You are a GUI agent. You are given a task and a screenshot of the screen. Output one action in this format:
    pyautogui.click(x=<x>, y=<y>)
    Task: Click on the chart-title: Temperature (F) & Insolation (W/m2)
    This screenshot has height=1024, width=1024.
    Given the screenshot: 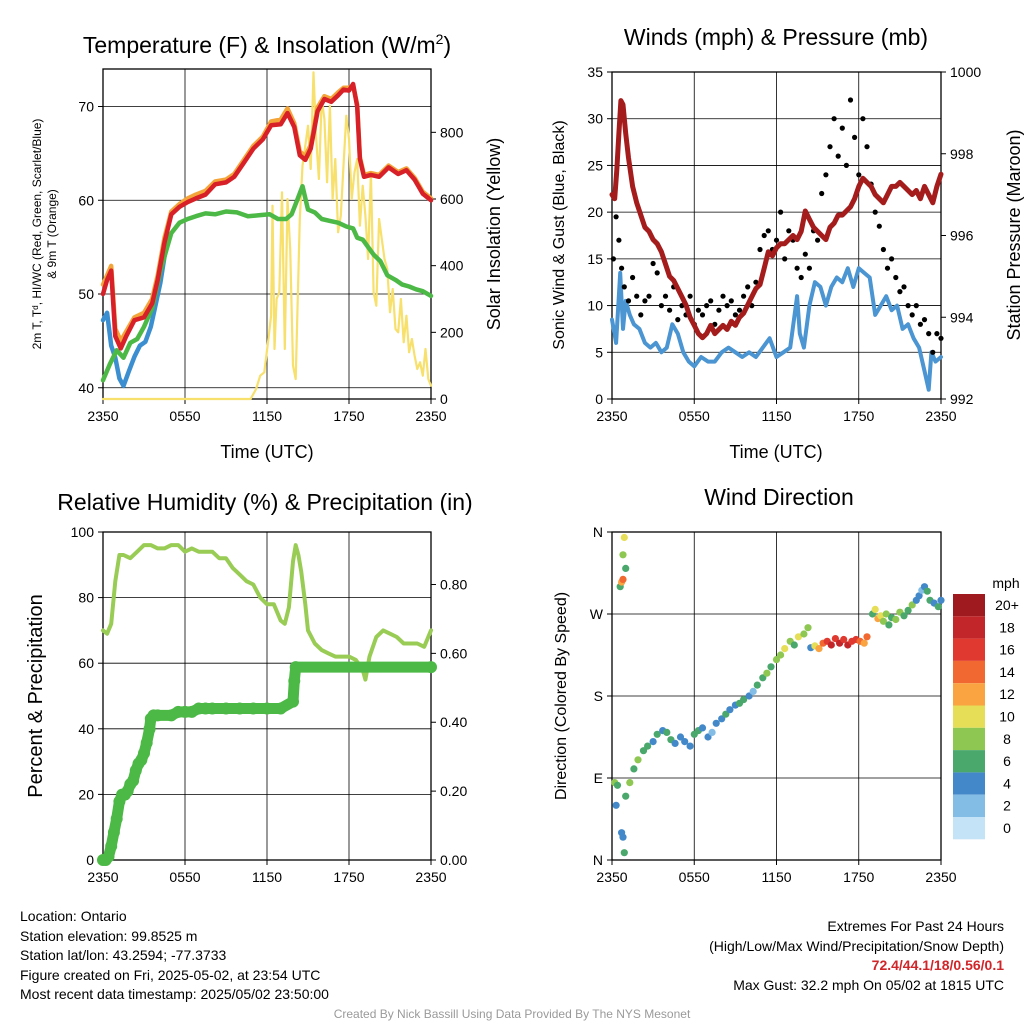 What is the action you would take?
    pyautogui.click(x=267, y=44)
    